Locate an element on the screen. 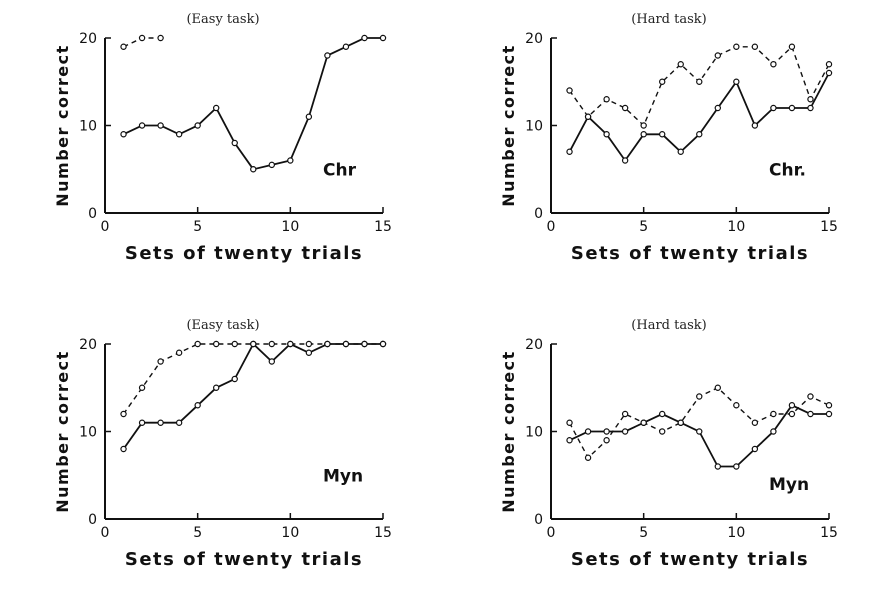 This screenshot has height=612, width=892. subject-label: Chr. is located at coordinates (787, 170).